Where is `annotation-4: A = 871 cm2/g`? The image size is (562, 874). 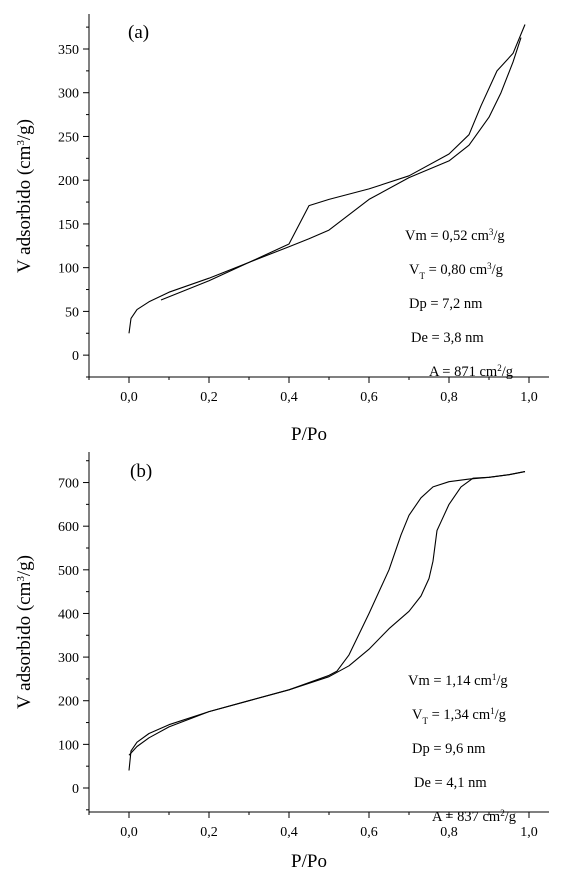
annotation-4: A = 871 cm2/g is located at coordinates (471, 371).